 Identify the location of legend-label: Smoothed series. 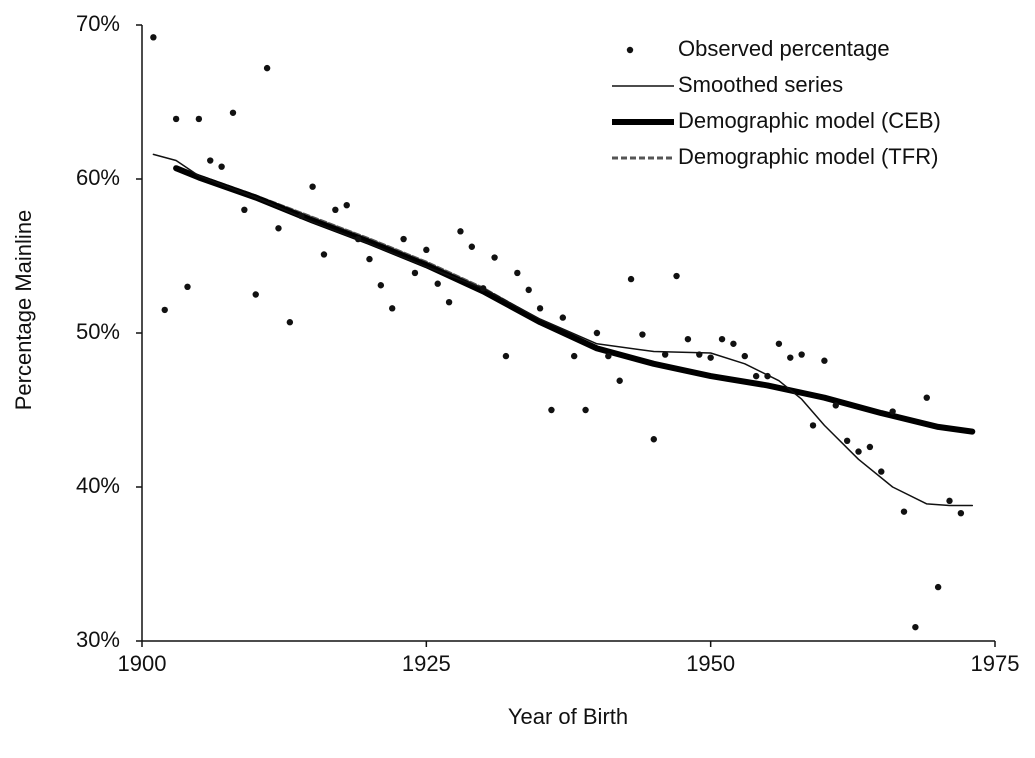
(760, 84).